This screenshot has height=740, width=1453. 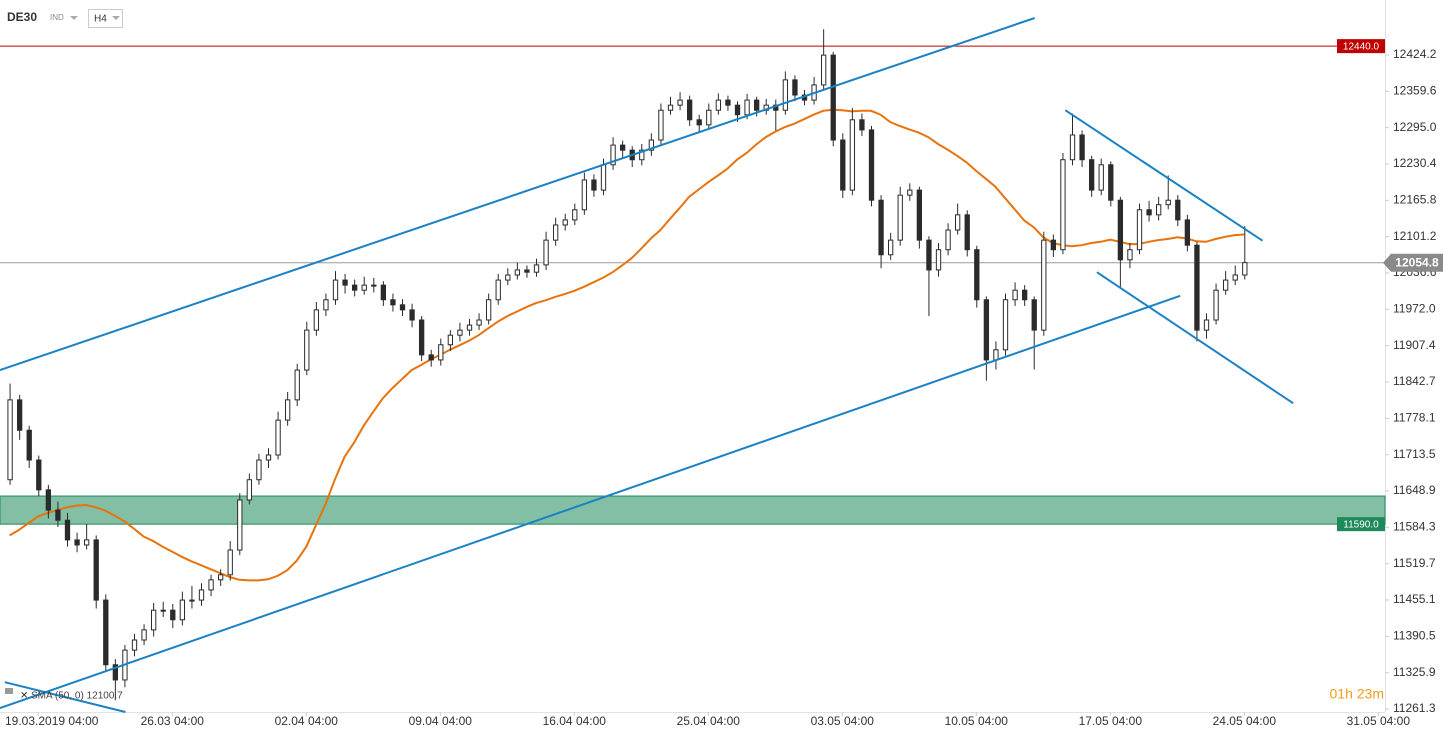 What do you see at coordinates (1415, 91) in the screenshot?
I see `y-tick-label: 12359.6` at bounding box center [1415, 91].